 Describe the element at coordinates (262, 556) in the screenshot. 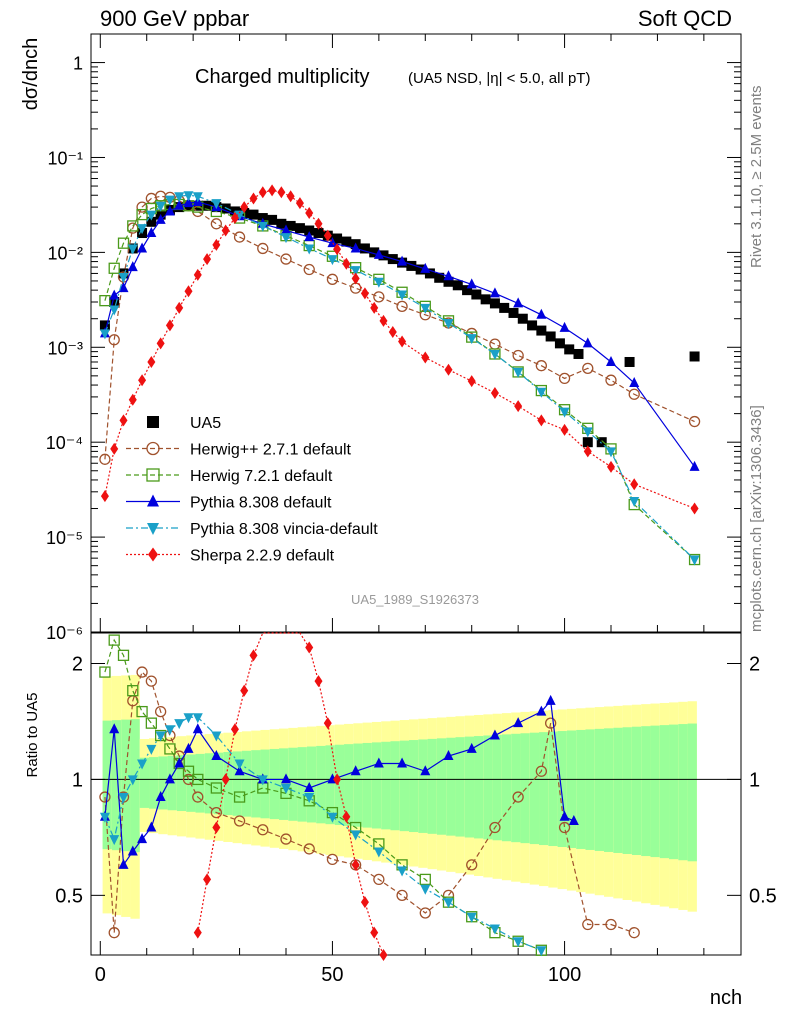

I see `legend-label: Sherpa 2.2.9 default` at that location.